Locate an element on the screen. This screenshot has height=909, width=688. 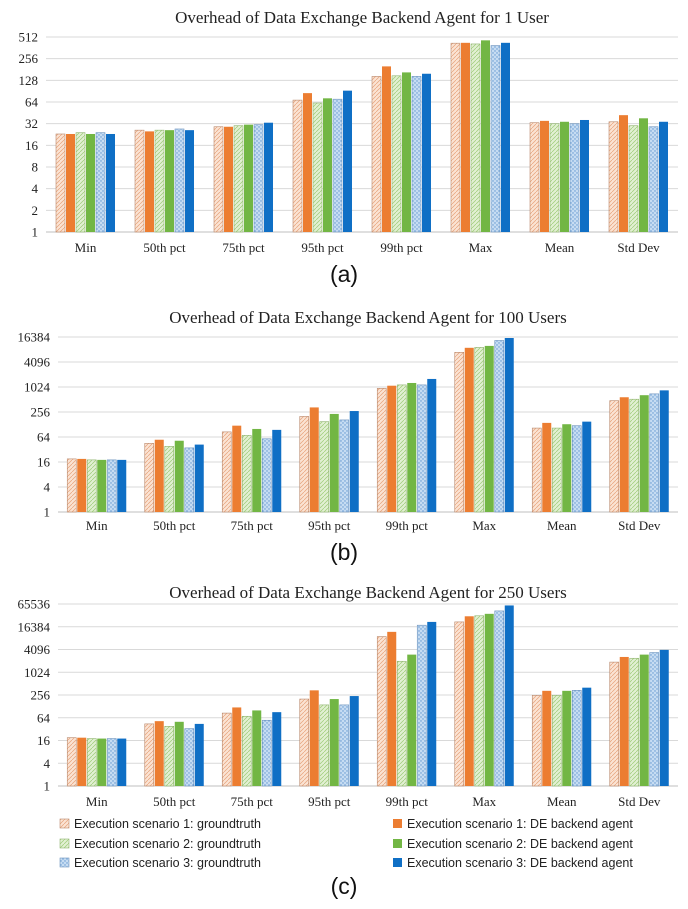
legend-label: Execution scenario 1: DE backend agent is located at coordinates (520, 824).